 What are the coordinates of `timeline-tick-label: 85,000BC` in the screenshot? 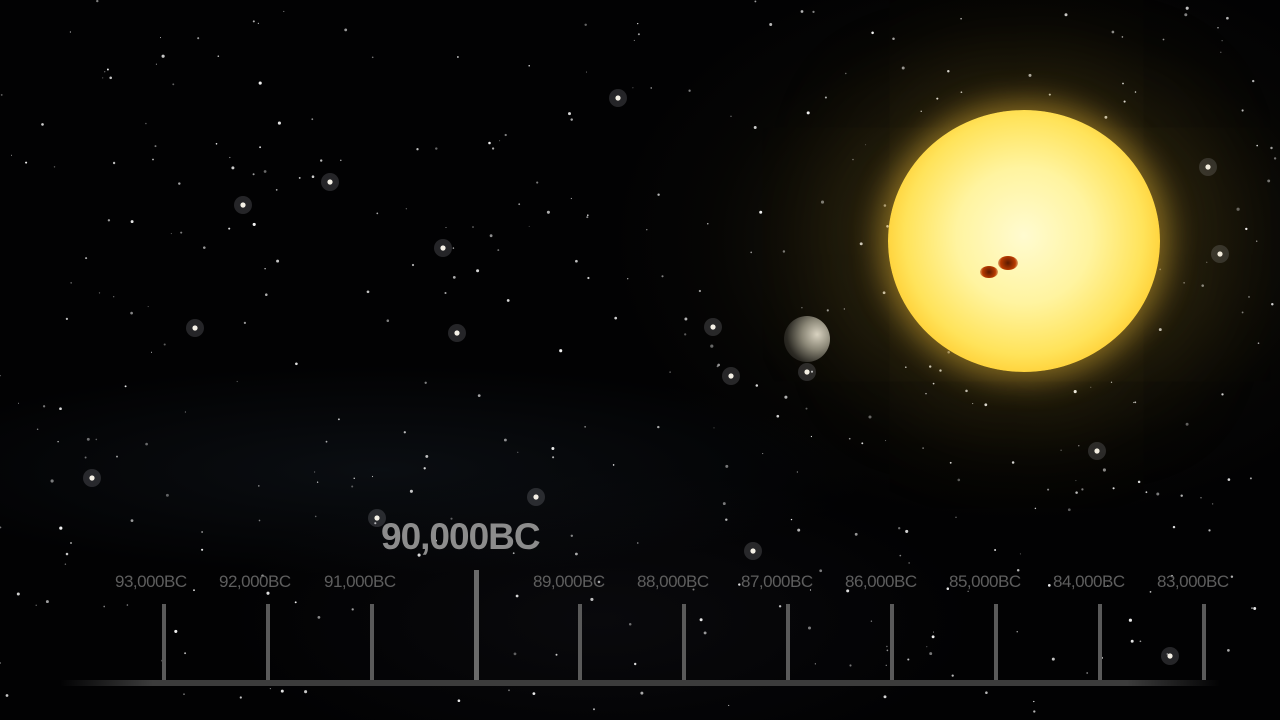 It's located at (985, 581).